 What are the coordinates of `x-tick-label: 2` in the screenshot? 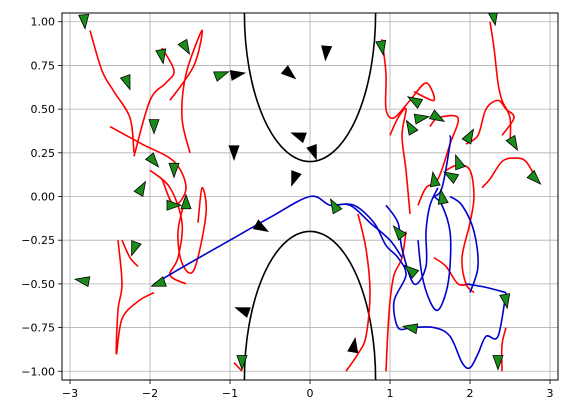 It's located at (470, 393).